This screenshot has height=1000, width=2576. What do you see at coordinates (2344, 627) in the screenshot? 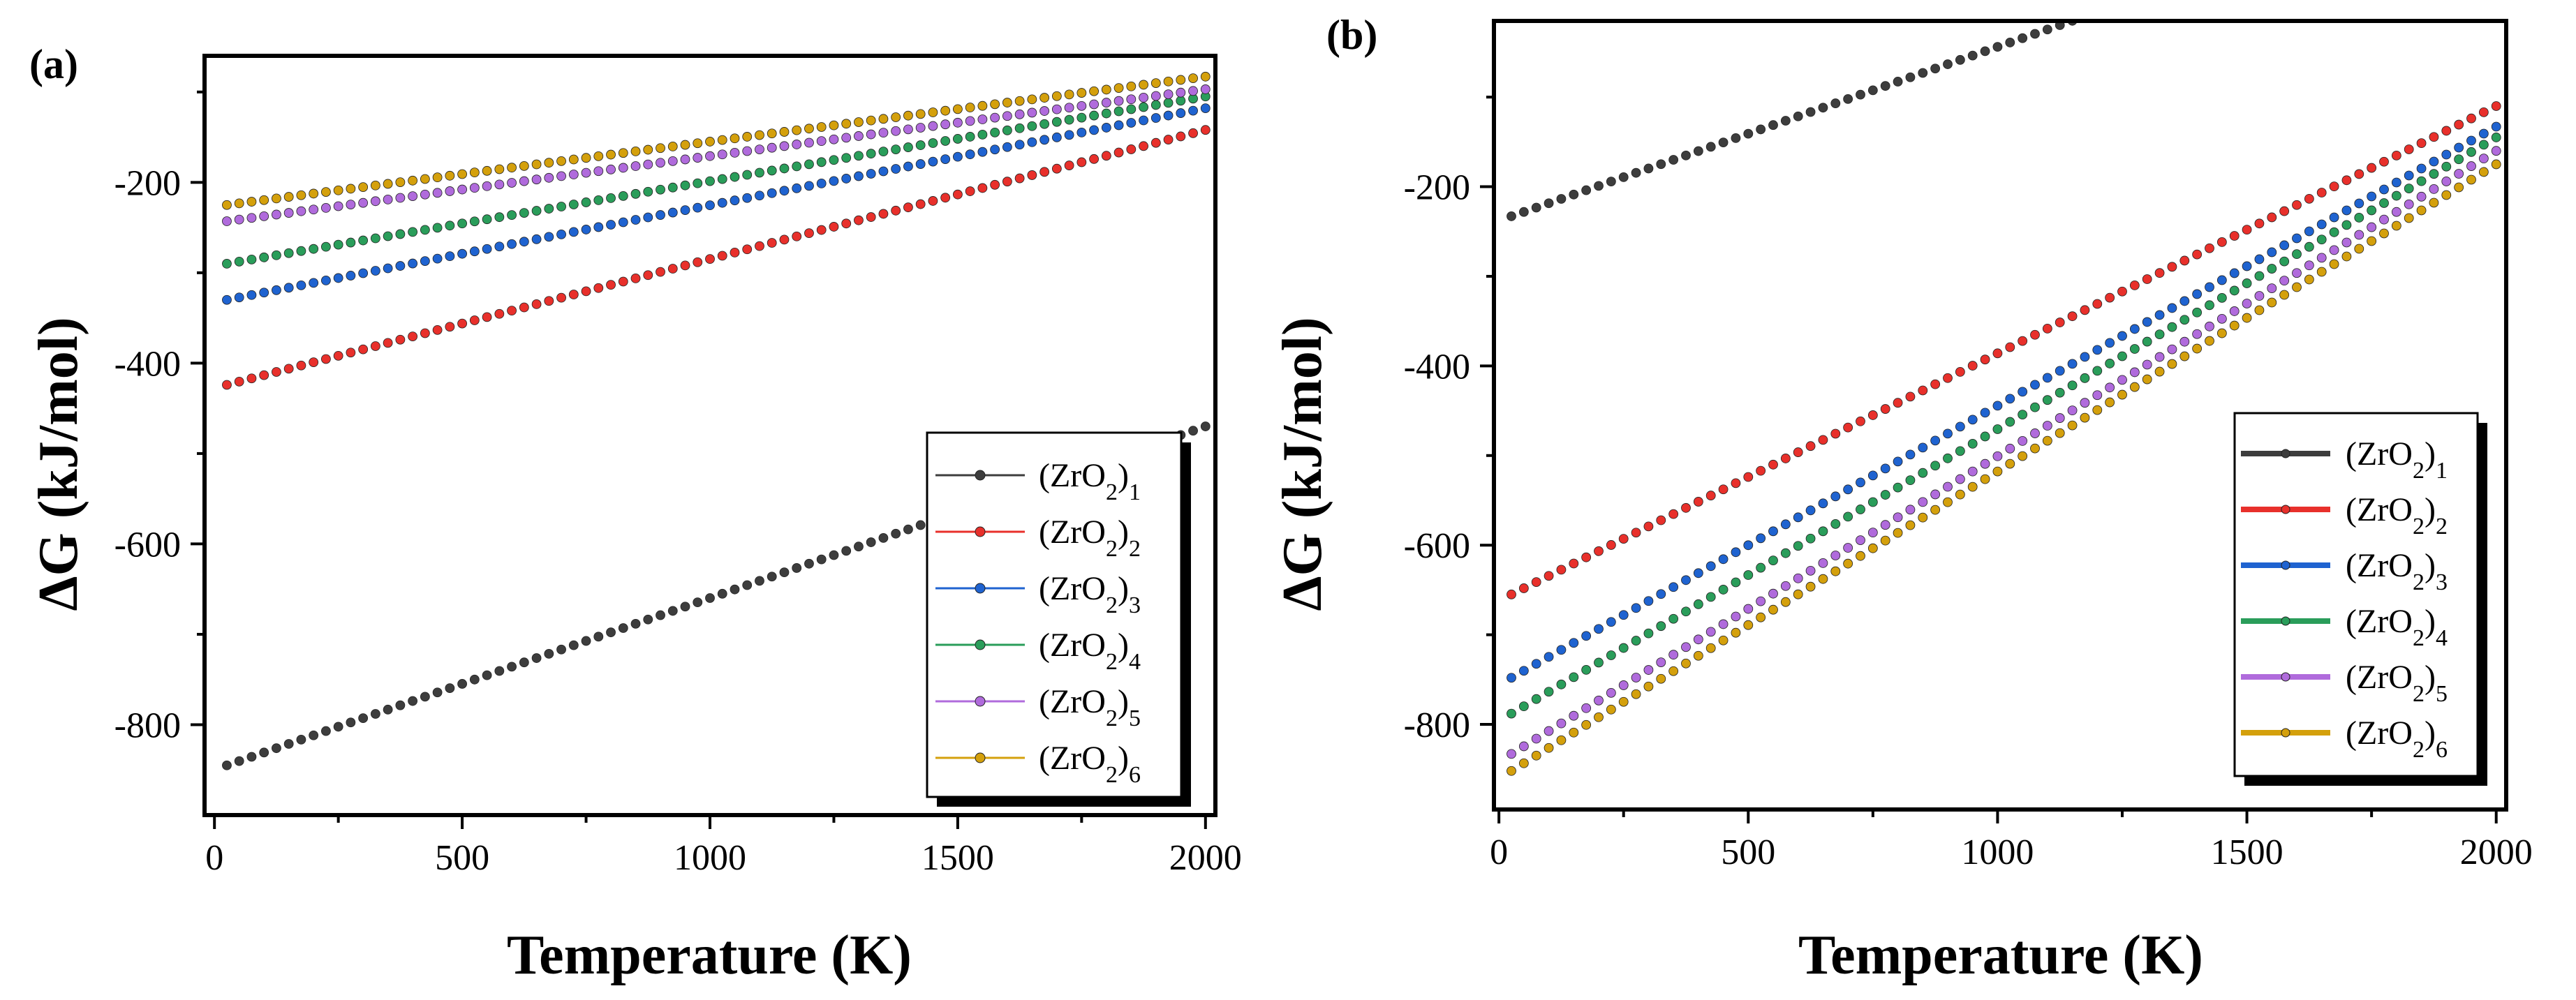
I see `legend-item: (ZrO2)4` at bounding box center [2344, 627].